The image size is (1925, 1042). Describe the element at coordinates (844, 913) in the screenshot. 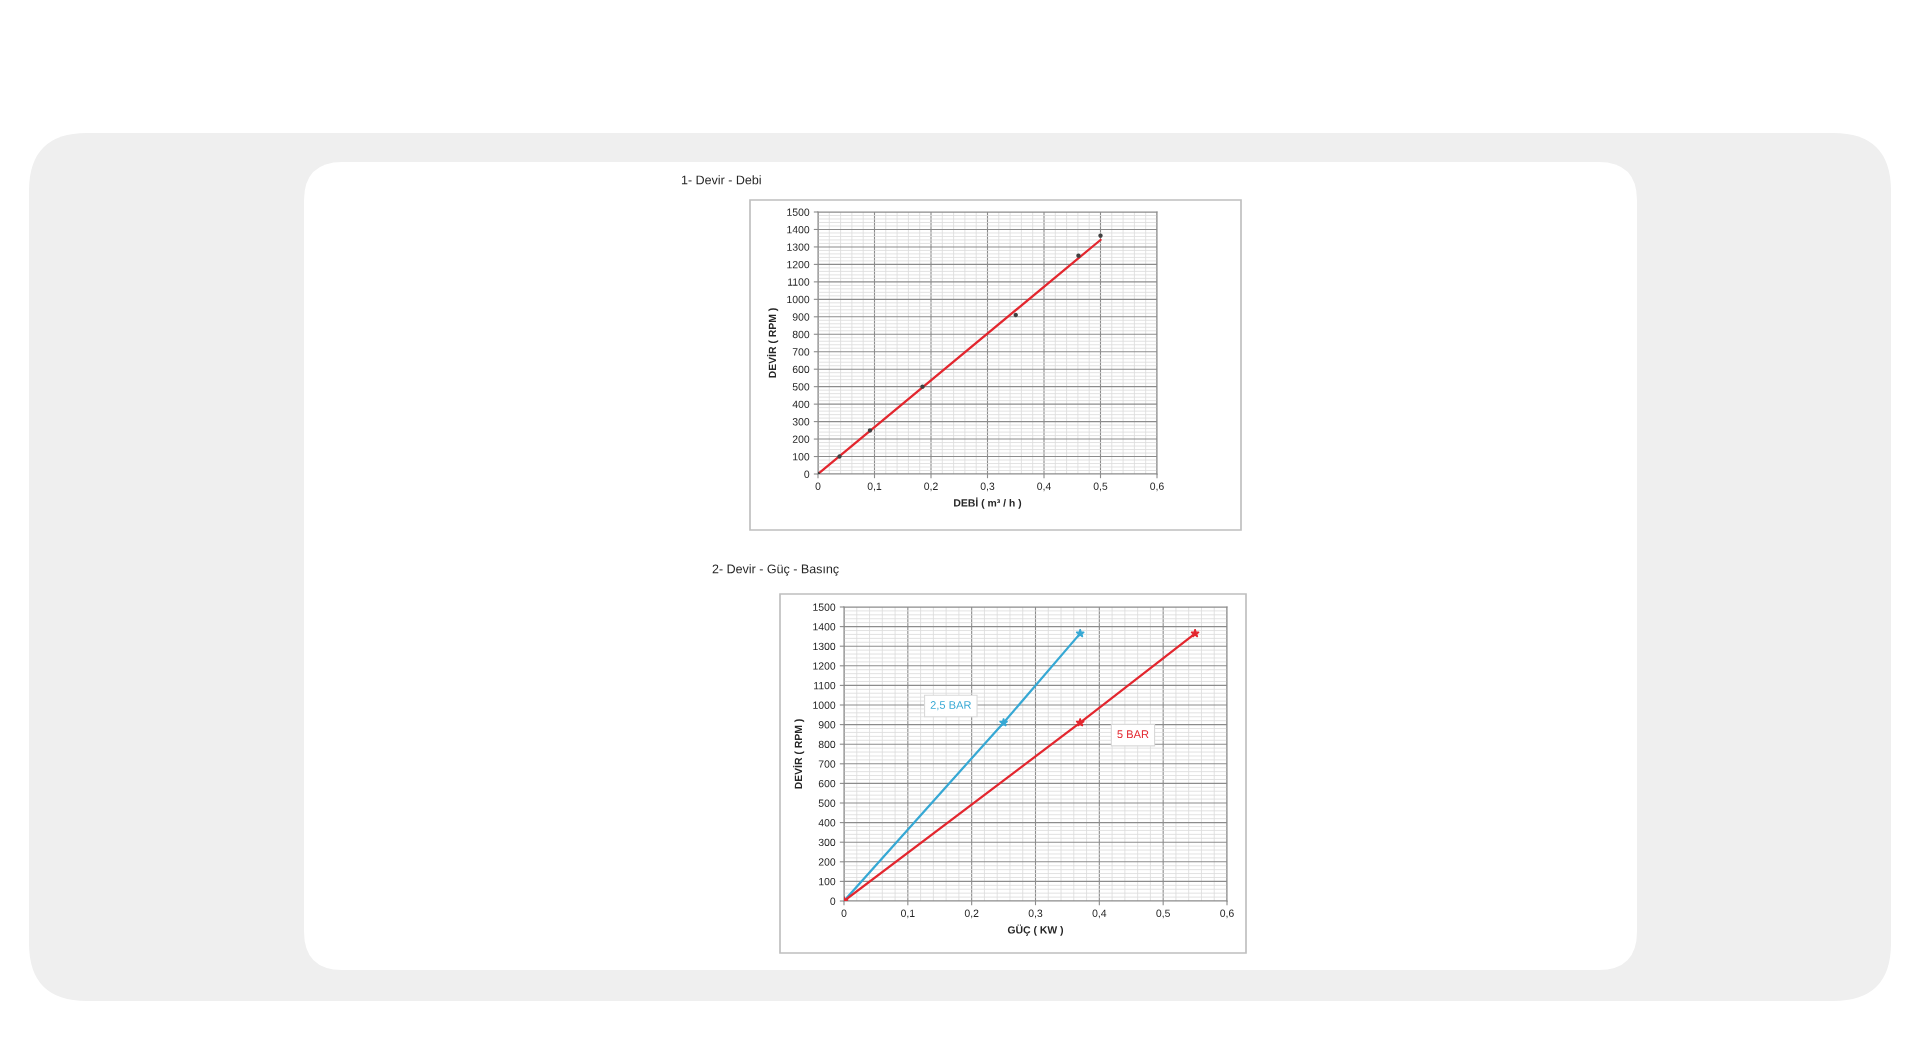

I see `x-tick-label: 0` at that location.